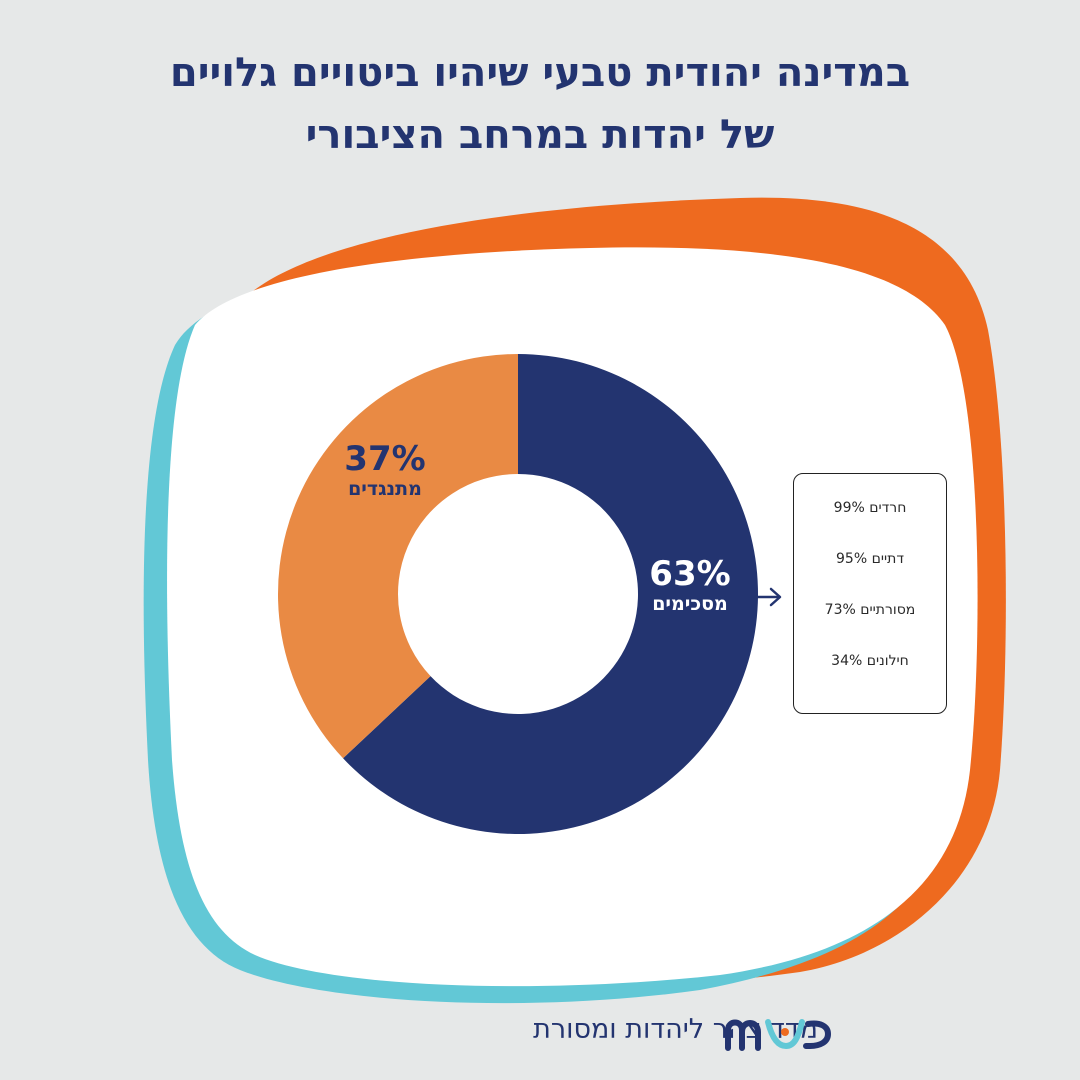 The width and height of the screenshot is (1080, 1080). What do you see at coordinates (690, 604) in the screenshot?
I see `slice-category-agree: מסכימים` at bounding box center [690, 604].